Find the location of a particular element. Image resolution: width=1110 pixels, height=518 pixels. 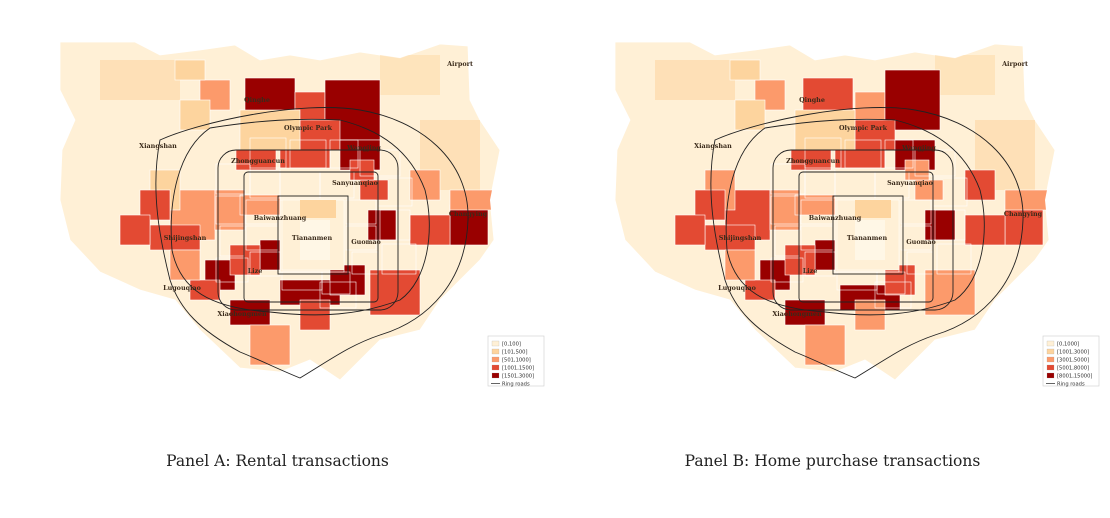

place-label-tiananmen: Tiananmen is located at coordinates (312, 238).